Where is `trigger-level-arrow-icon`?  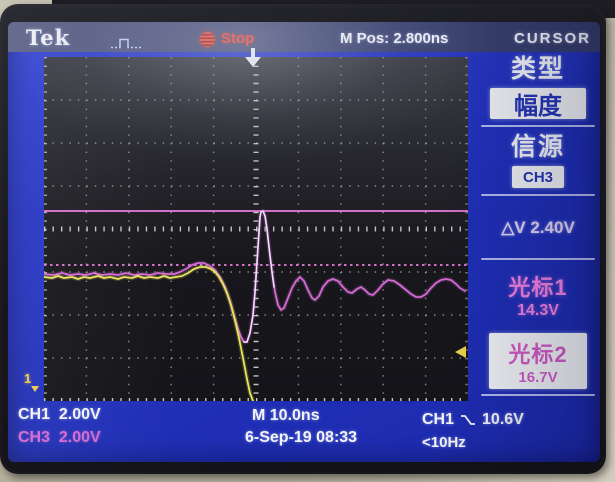 trigger-level-arrow-icon is located at coordinates (460, 352).